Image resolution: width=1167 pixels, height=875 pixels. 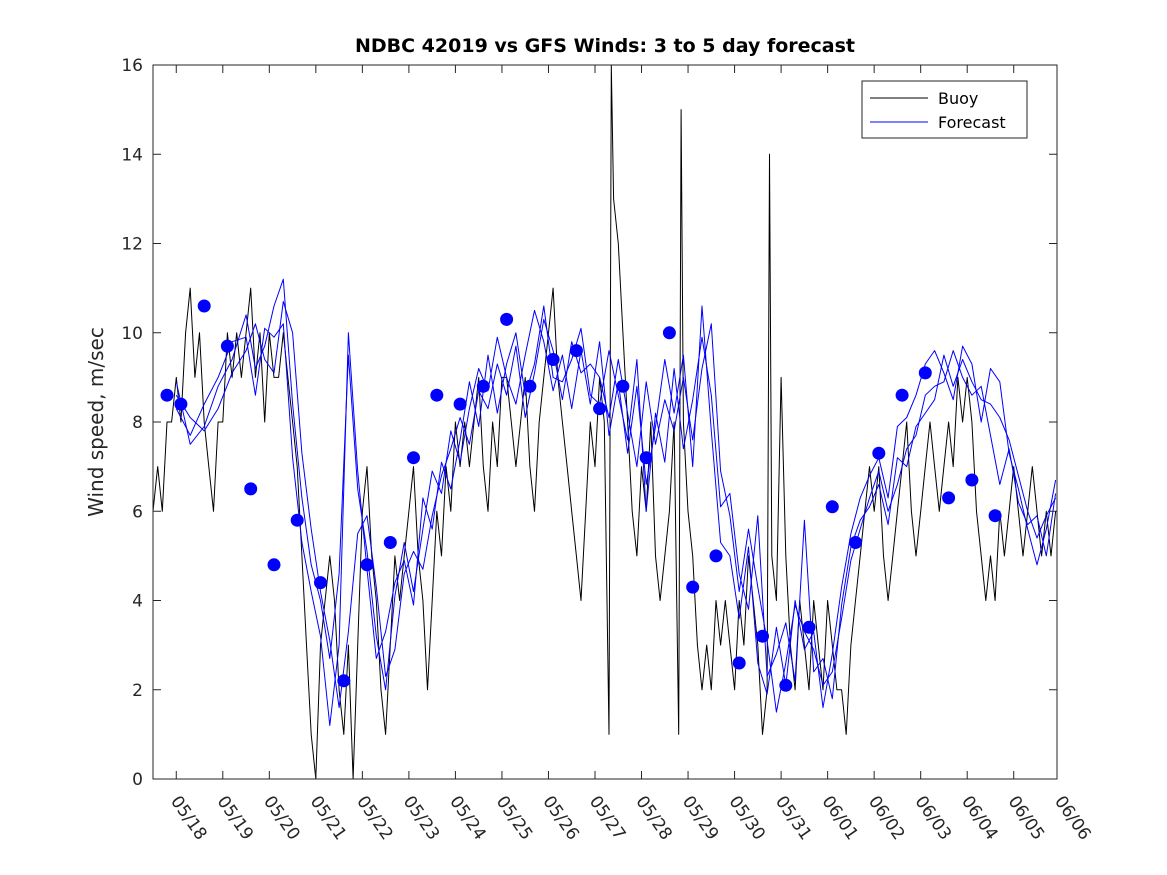 I want to click on y-tick-label-12: 12, so click(x=132, y=245).